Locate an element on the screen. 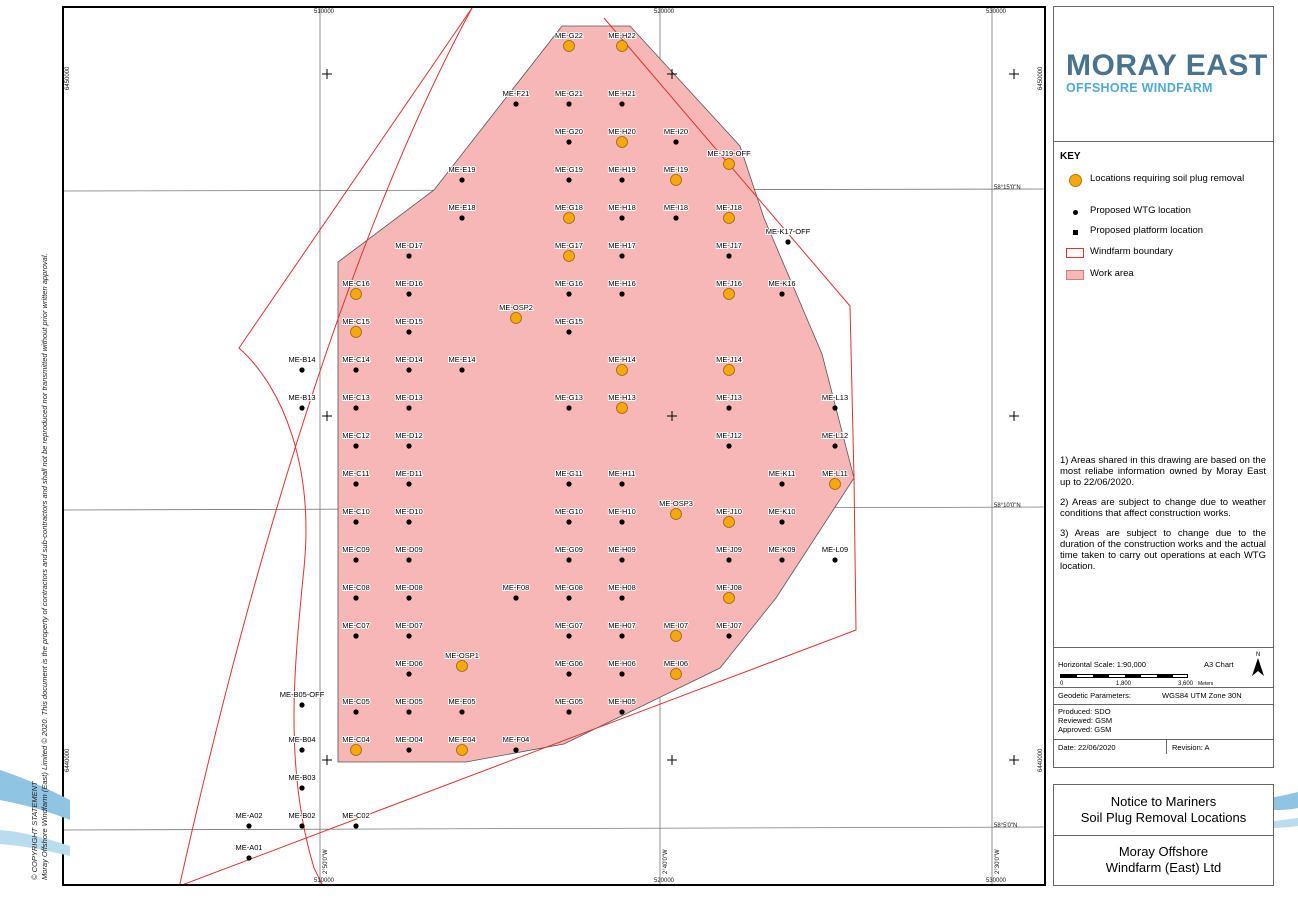 The height and width of the screenshot is (900, 1298). location-marker: ME-G19 is located at coordinates (569, 173).